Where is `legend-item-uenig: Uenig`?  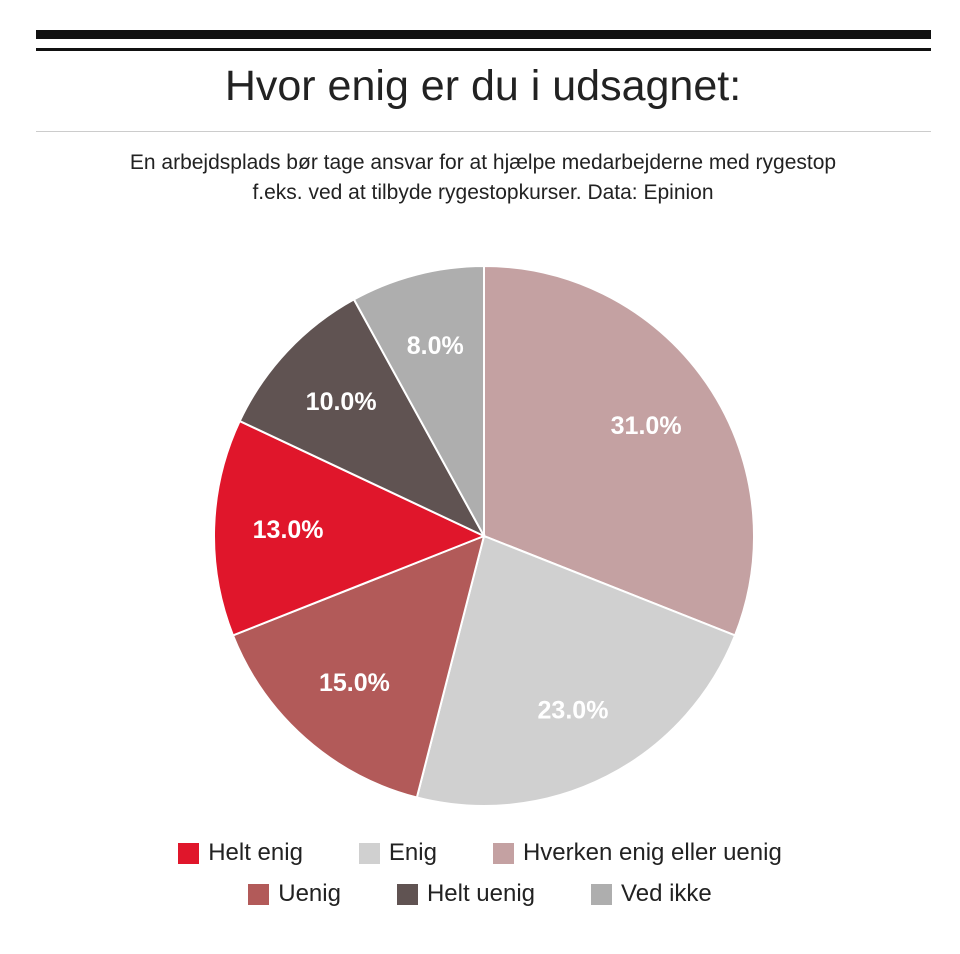
legend-item-uenig: Uenig is located at coordinates (294, 894).